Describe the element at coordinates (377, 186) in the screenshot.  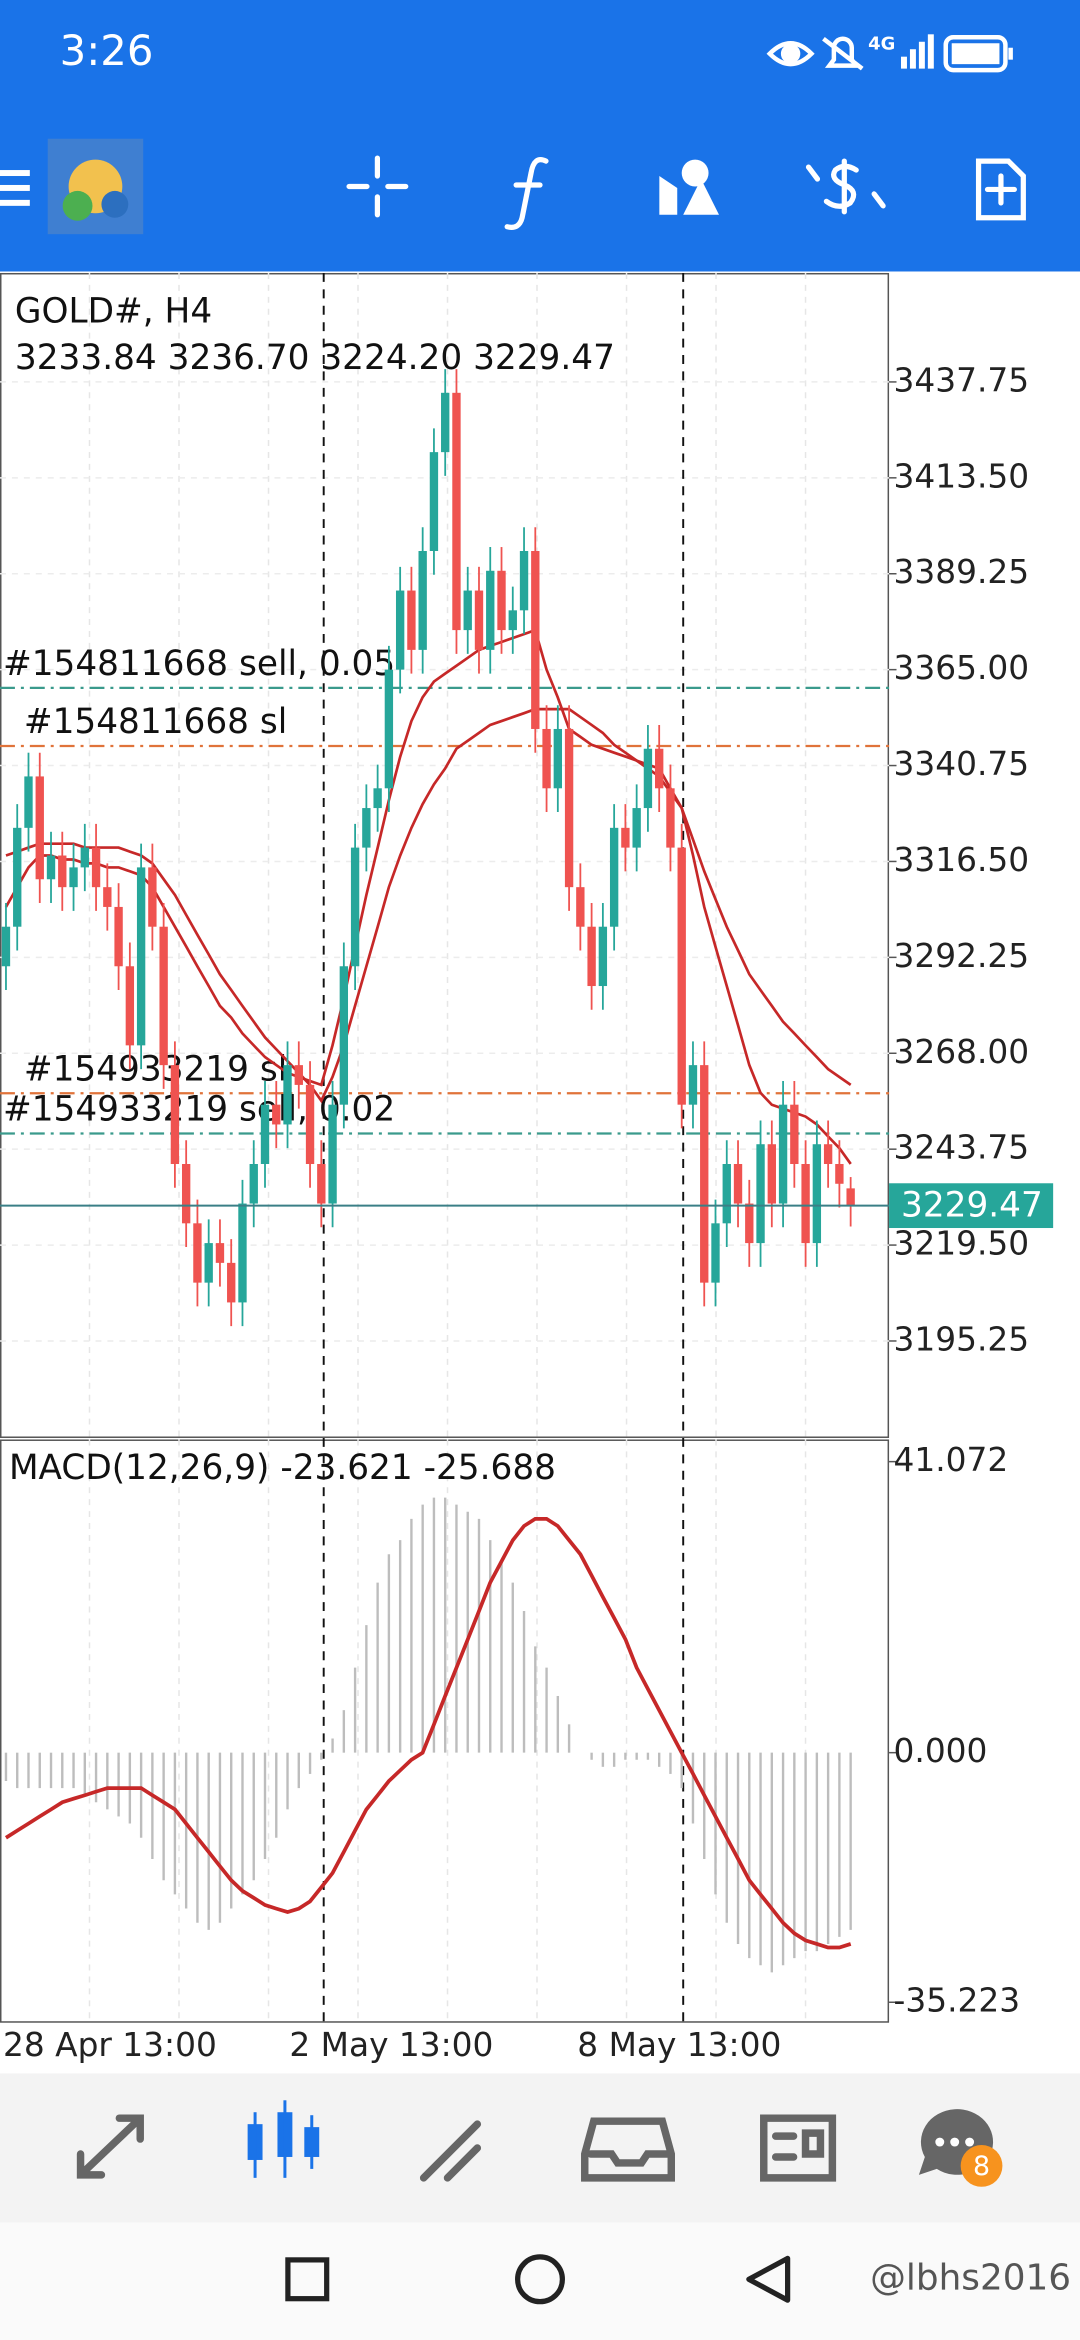
I see `crosshair-button` at that location.